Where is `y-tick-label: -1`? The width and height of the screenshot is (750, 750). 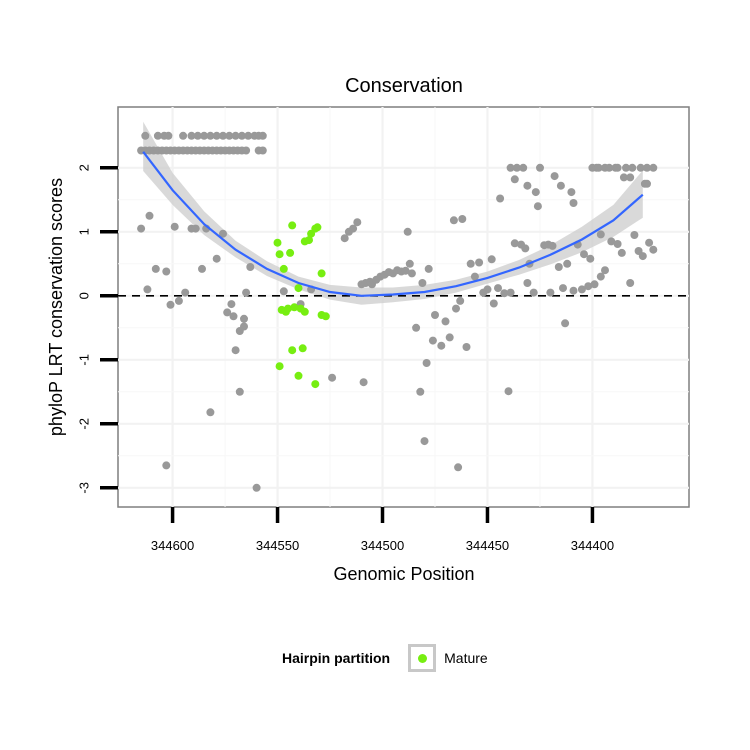 y-tick-label: -1 is located at coordinates (83, 360).